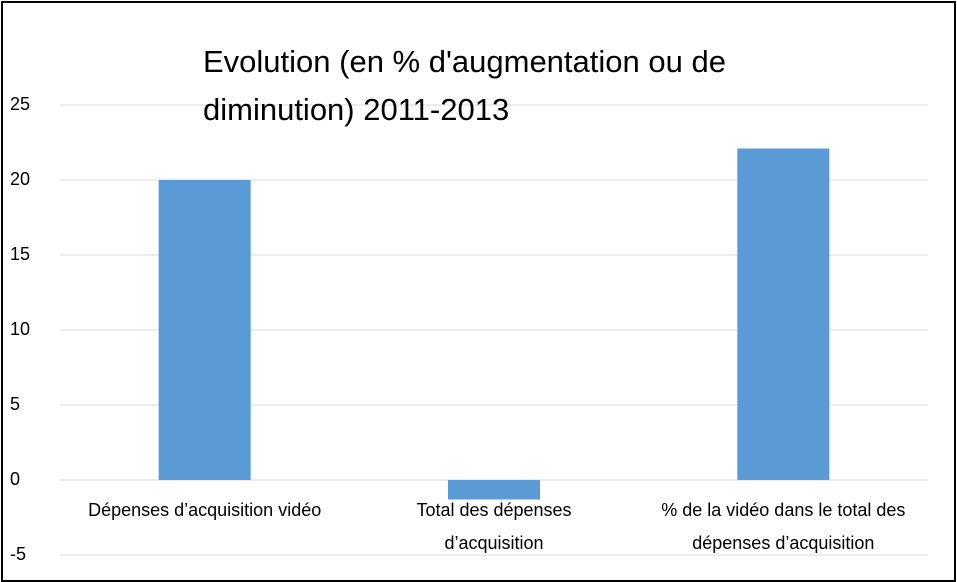  What do you see at coordinates (15, 404) in the screenshot?
I see `y-tick-label: 5` at bounding box center [15, 404].